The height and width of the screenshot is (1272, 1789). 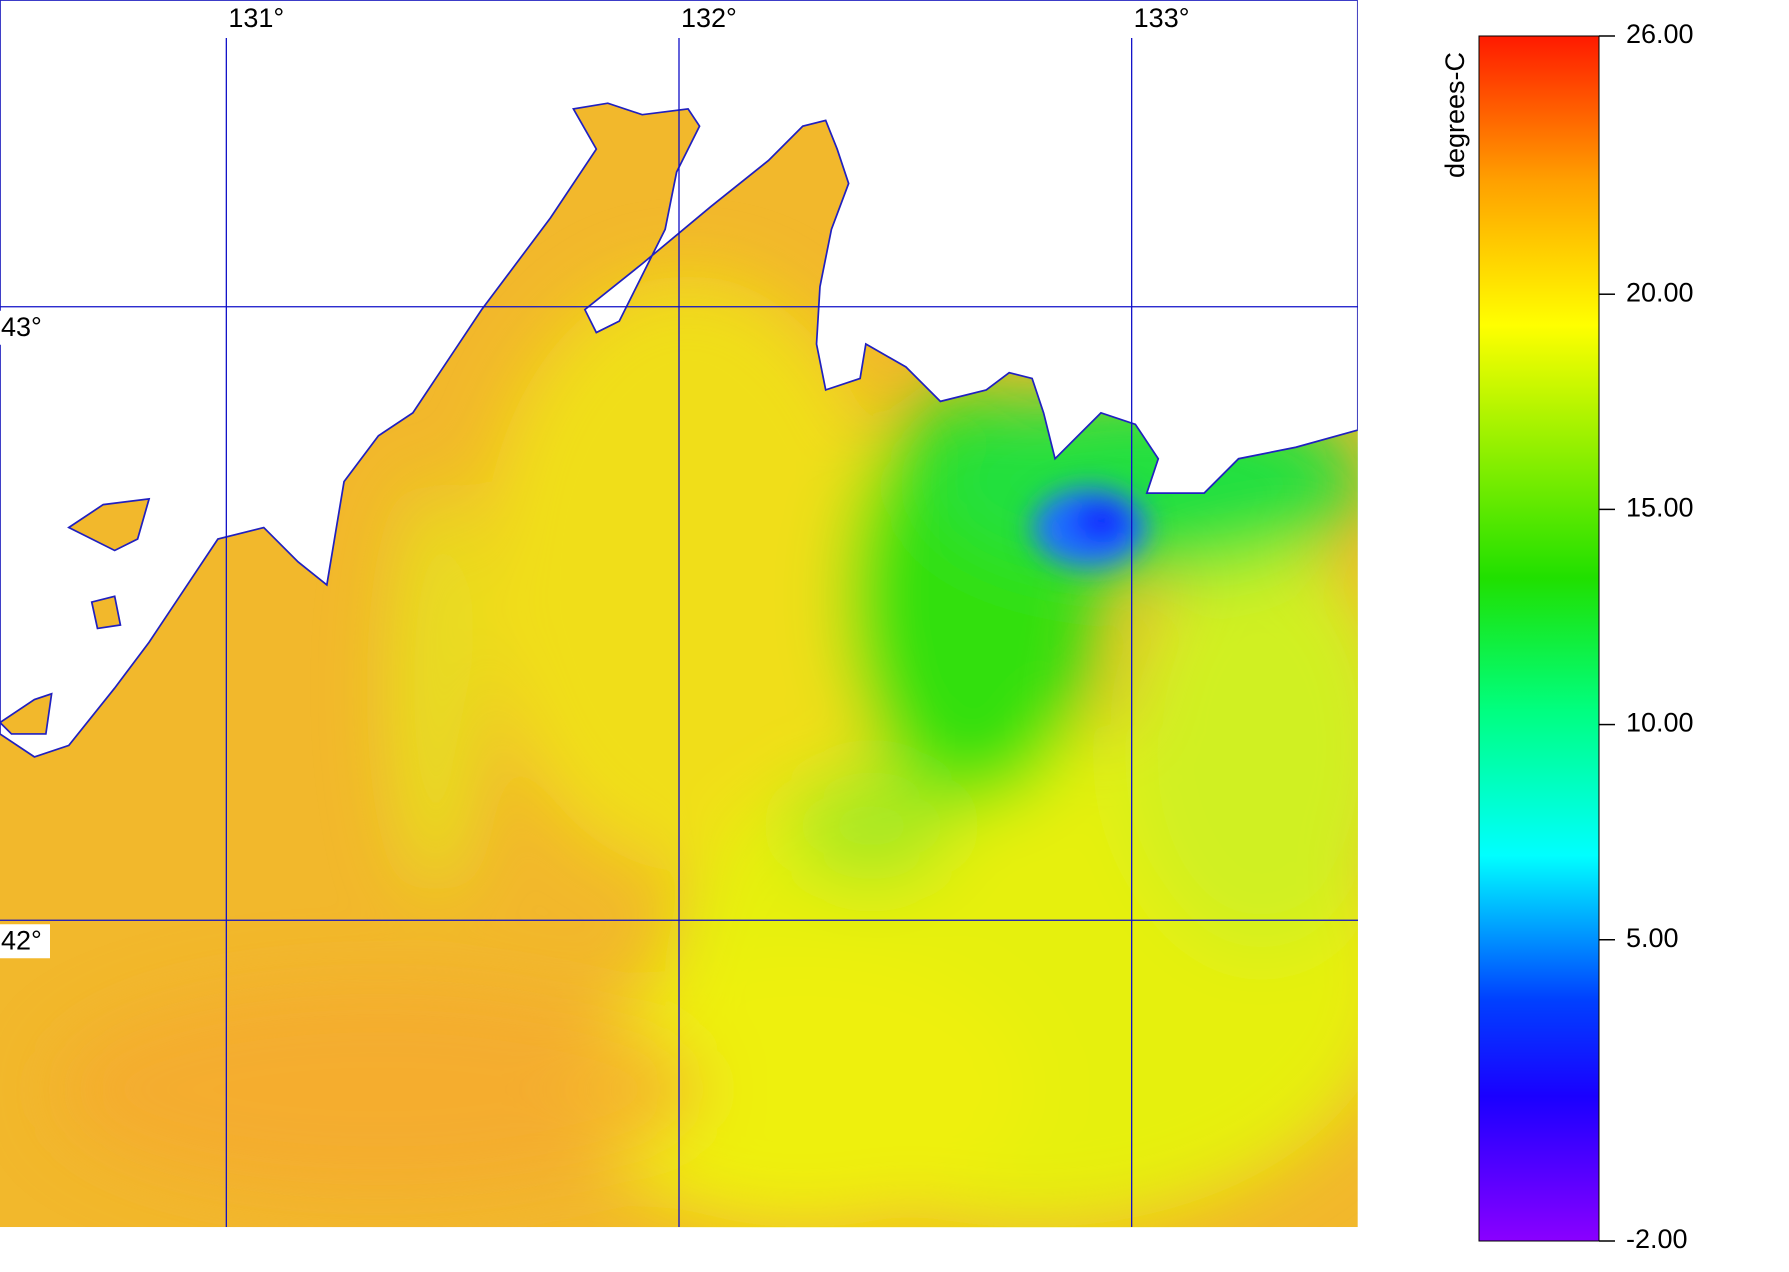 I want to click on islands, so click(x=75, y=616).